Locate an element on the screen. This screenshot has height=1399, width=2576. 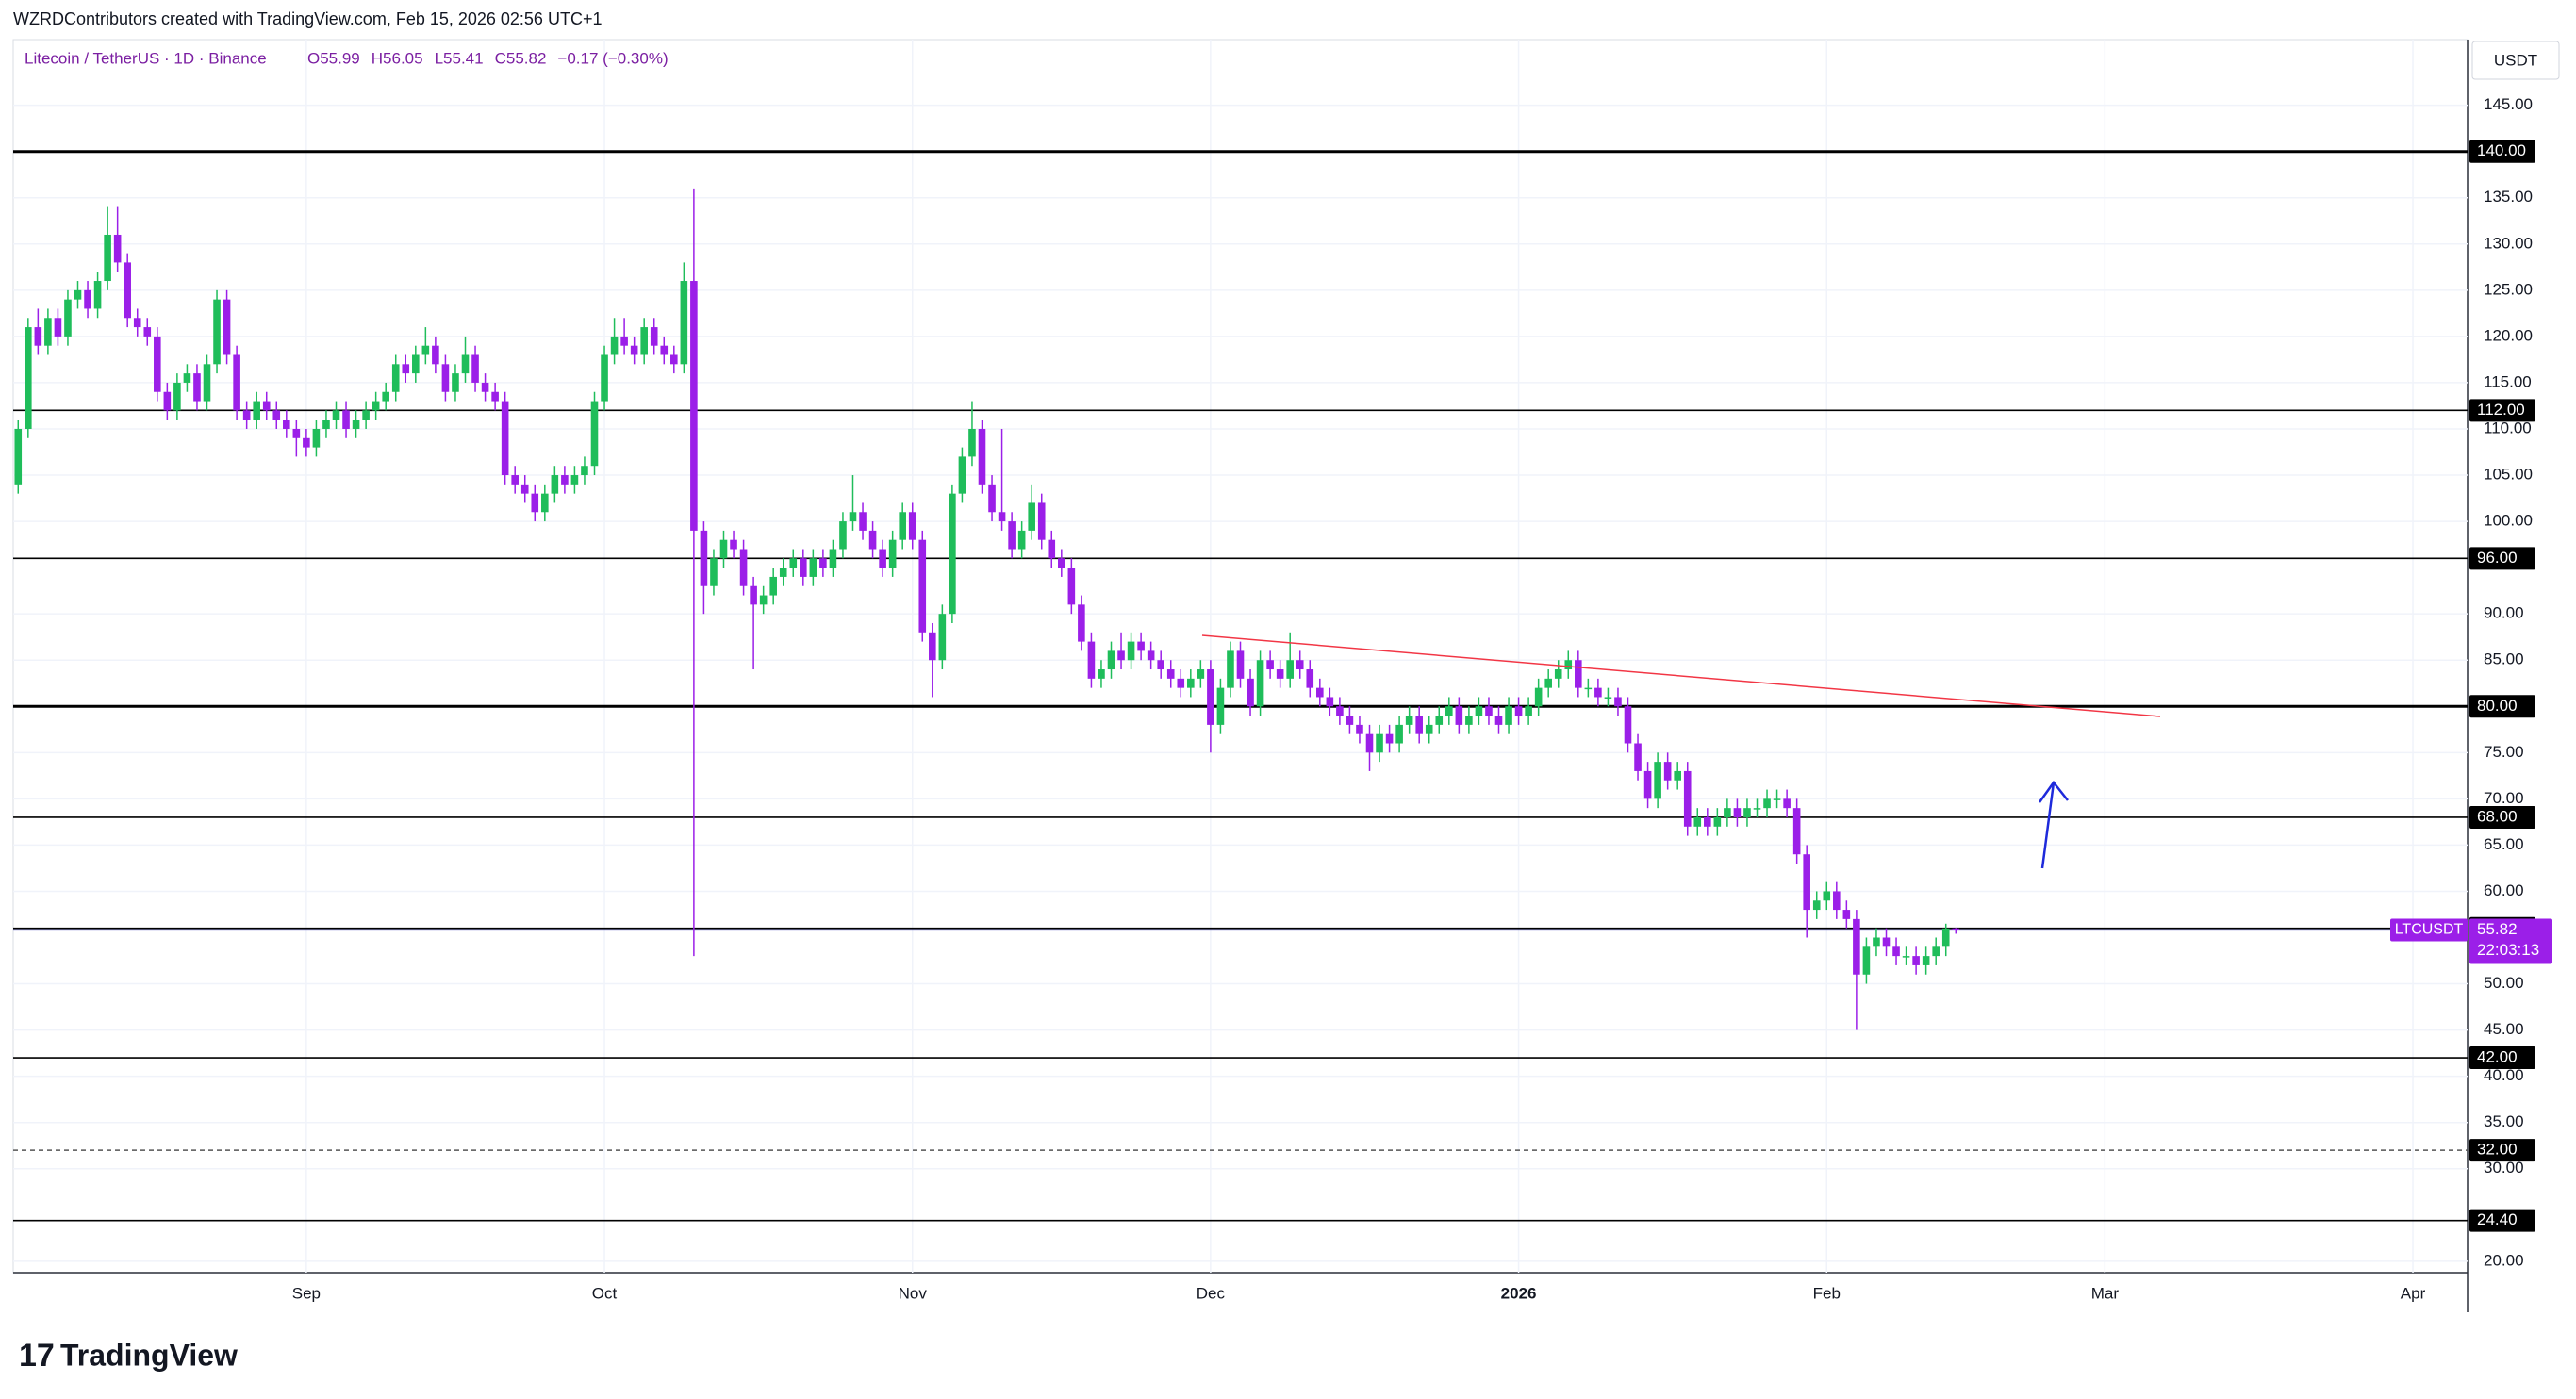
y-tick-label: 40.00 is located at coordinates (2504, 1075).